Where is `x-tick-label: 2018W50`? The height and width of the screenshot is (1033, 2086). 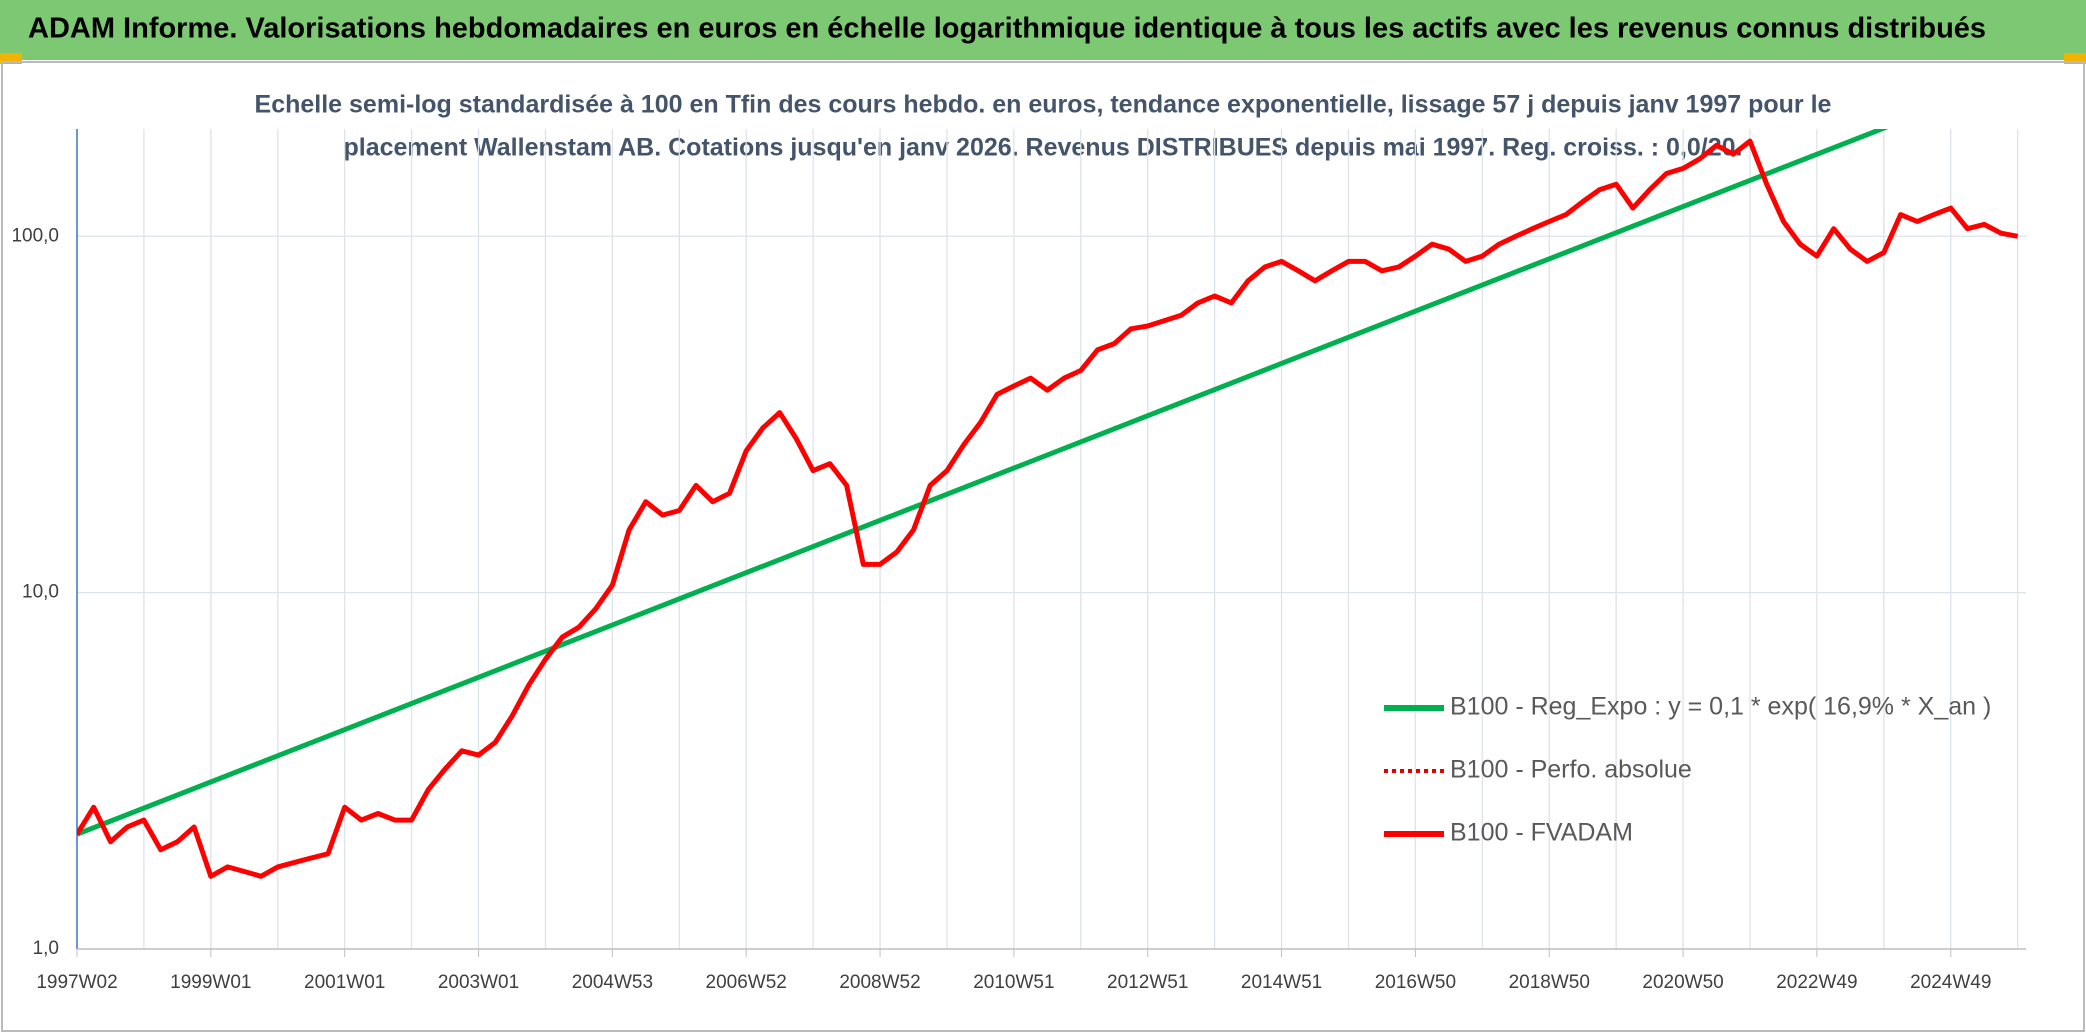 x-tick-label: 2018W50 is located at coordinates (1549, 982).